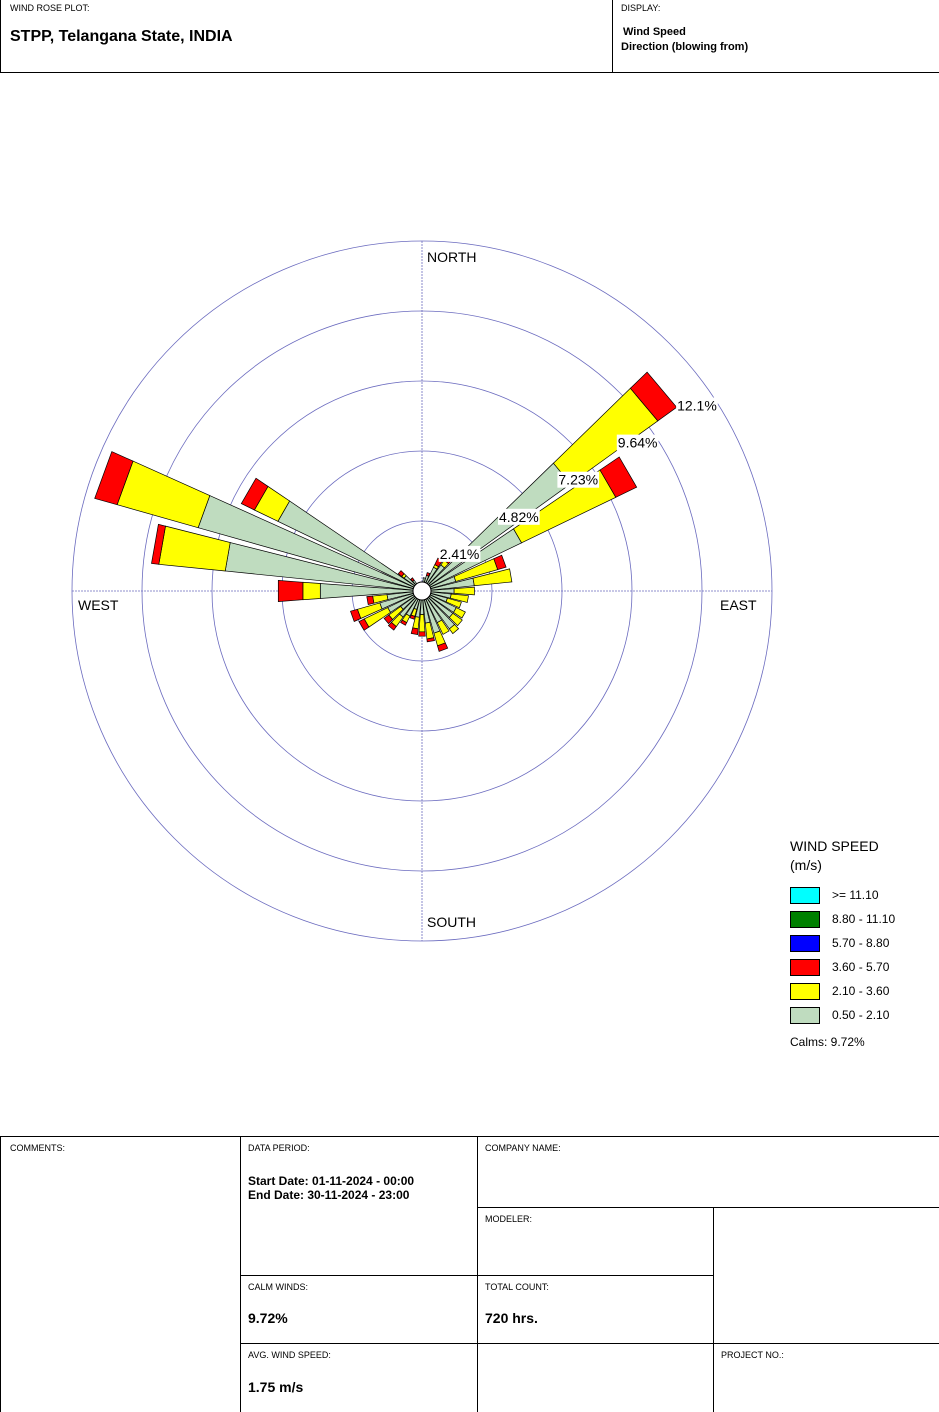 The width and height of the screenshot is (939, 1412). I want to click on data-period-label: DATA PERIOD:, so click(279, 1148).